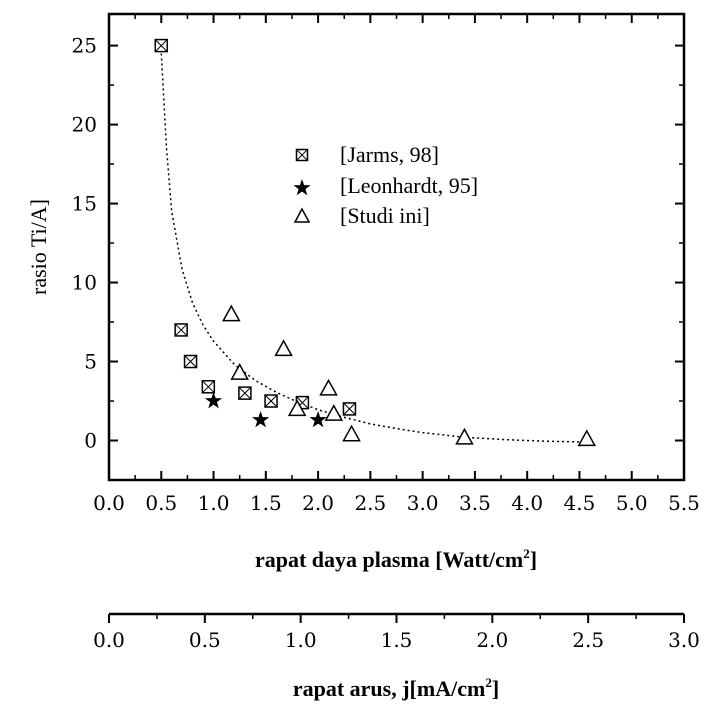  Describe the element at coordinates (90, 441) in the screenshot. I see `y-tick-label: 0` at that location.